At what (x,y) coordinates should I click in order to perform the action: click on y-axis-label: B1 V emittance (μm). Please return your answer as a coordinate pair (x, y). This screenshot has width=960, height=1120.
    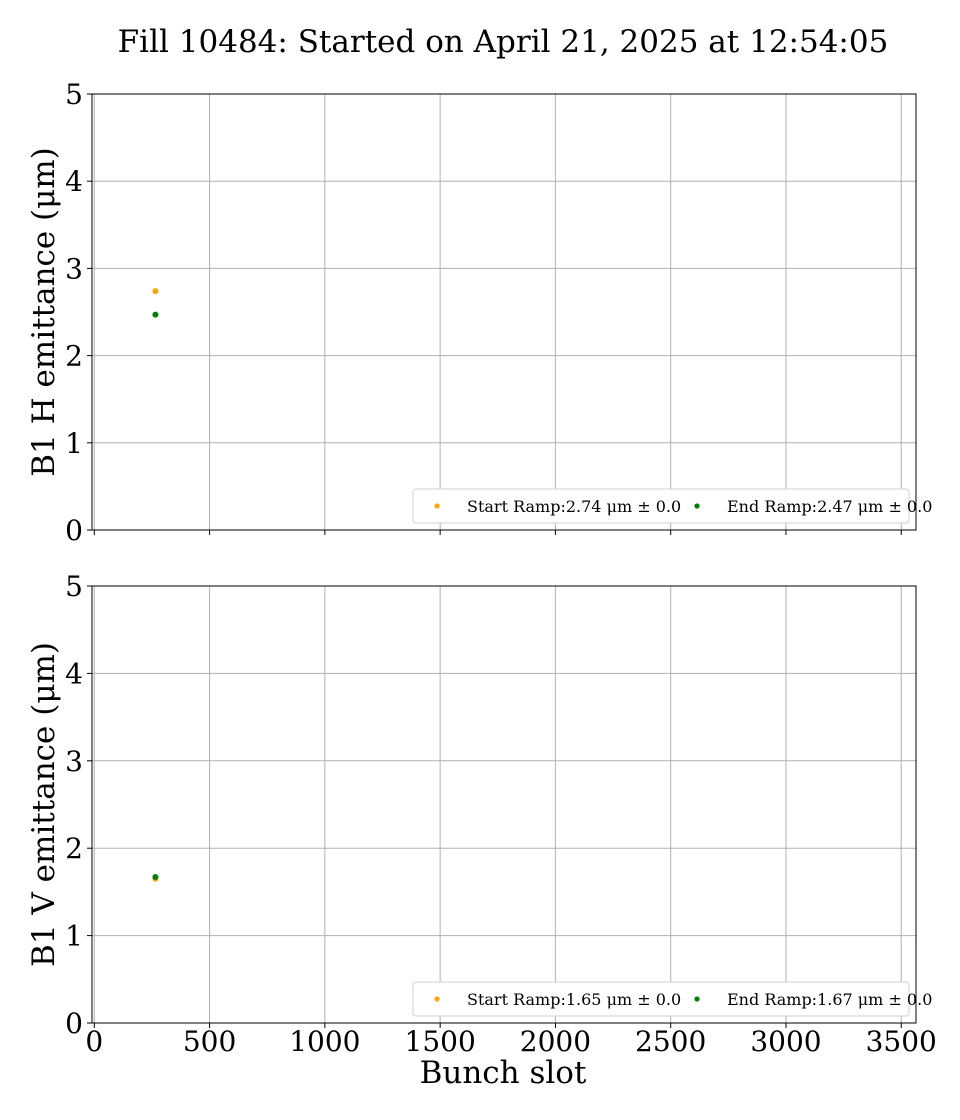
    Looking at the image, I should click on (44, 804).